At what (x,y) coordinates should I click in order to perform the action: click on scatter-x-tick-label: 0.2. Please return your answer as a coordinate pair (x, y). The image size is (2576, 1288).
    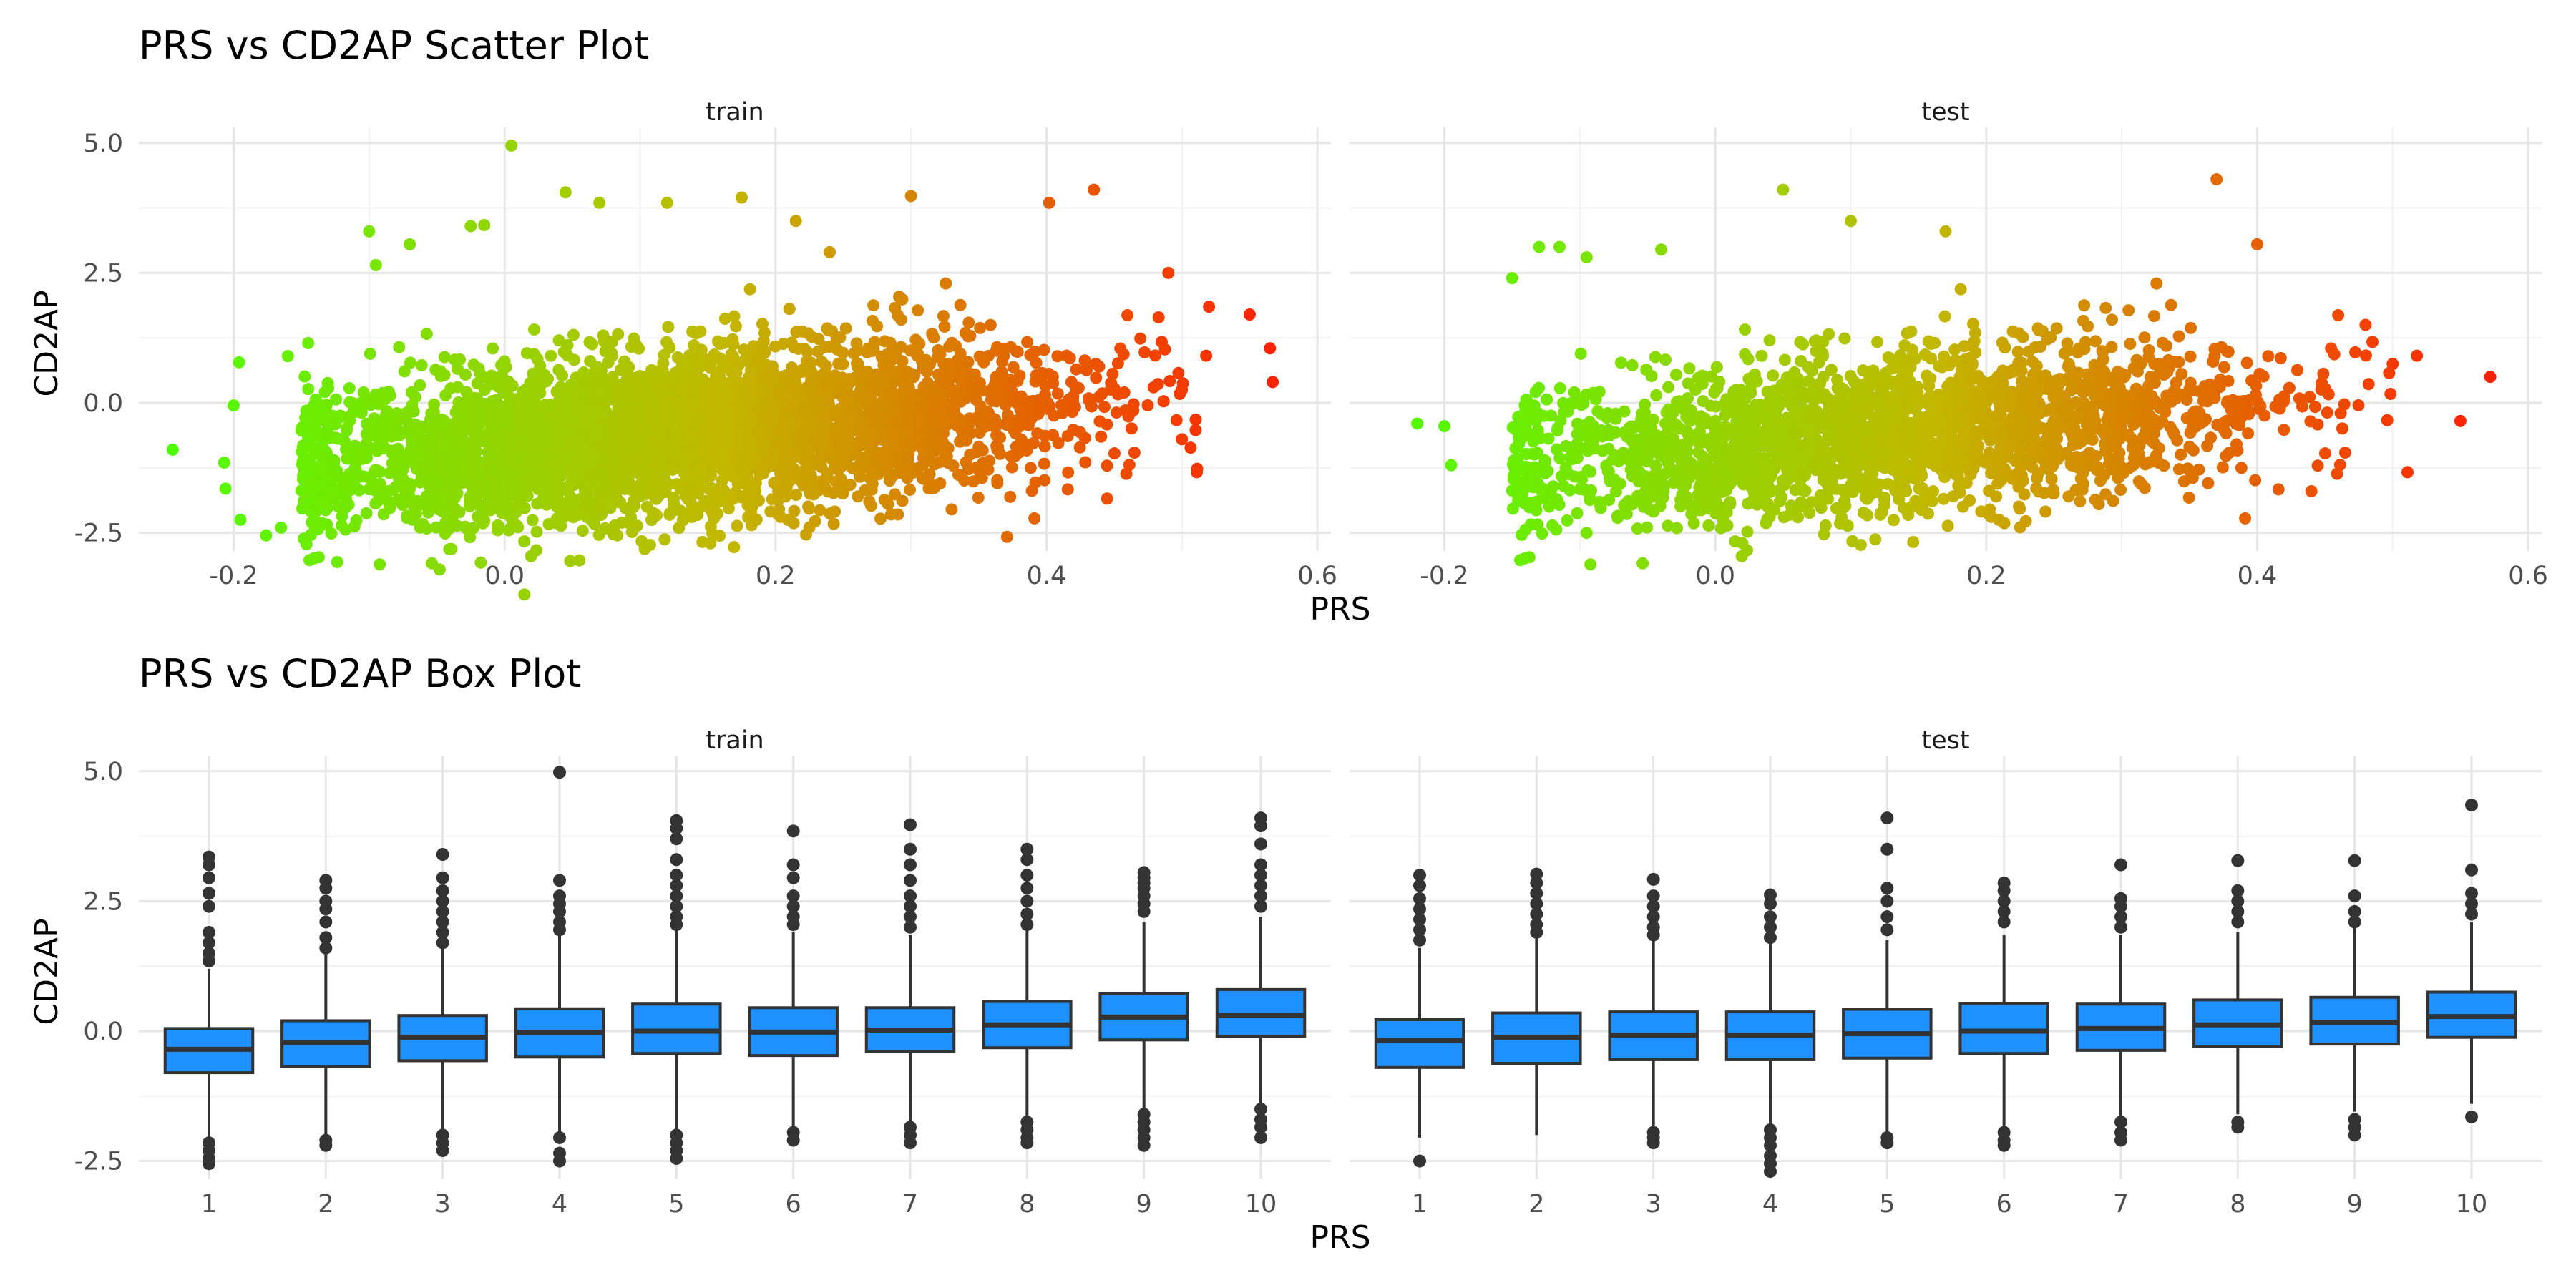
    Looking at the image, I should click on (1986, 576).